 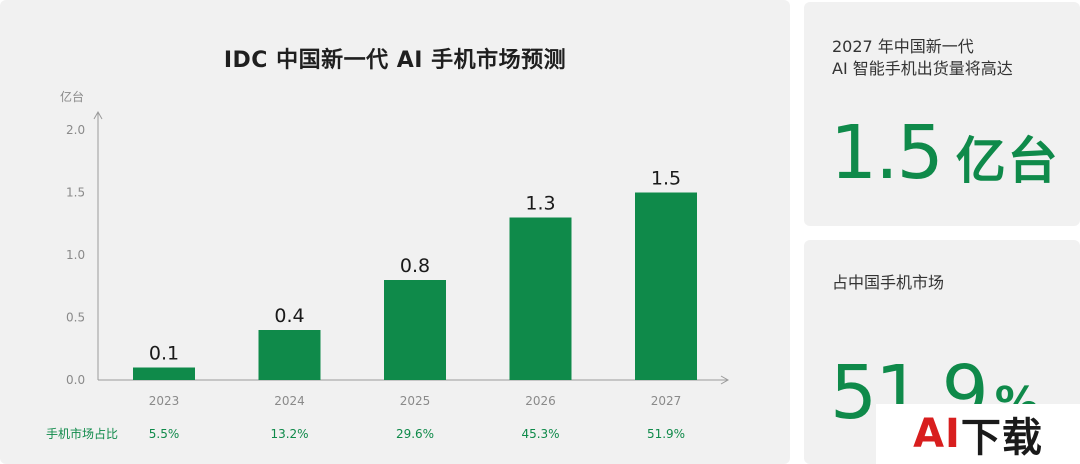 I want to click on shipment-stat-label-line1: 2027 年中国新一代, so click(x=903, y=46).